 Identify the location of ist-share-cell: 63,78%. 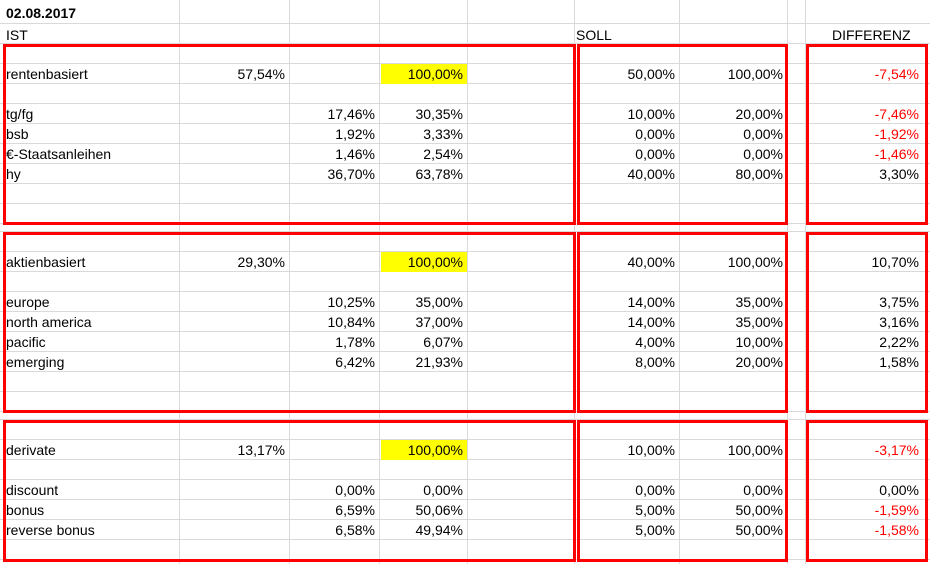
(439, 174).